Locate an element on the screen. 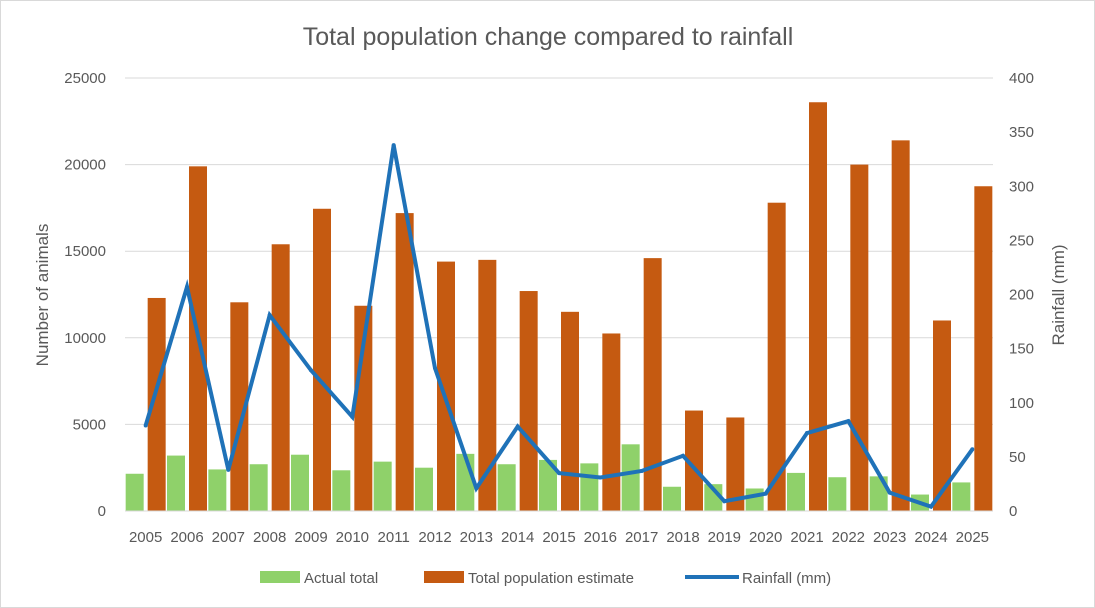  x-tick-label: 2008 is located at coordinates (269, 537).